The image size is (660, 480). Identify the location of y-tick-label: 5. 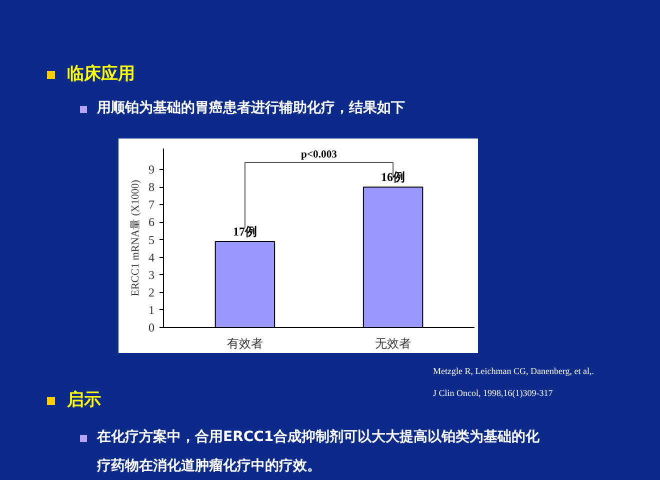
(151, 239).